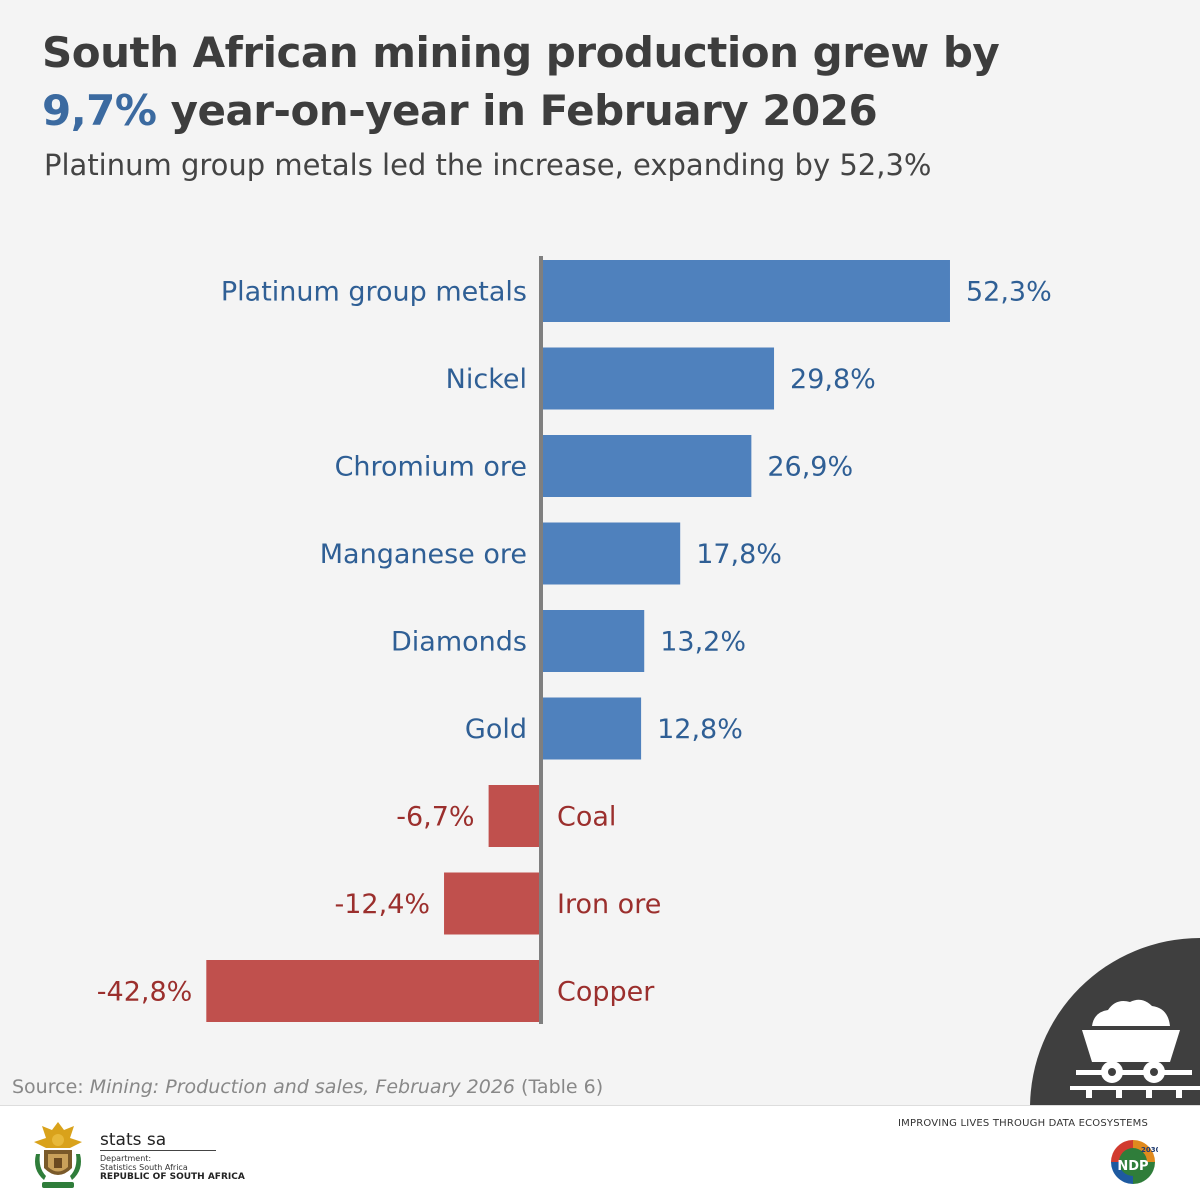 This screenshot has height=1201, width=1200. Describe the element at coordinates (559, 1087) in the screenshot. I see `source-suffix: (Table 6)` at that location.